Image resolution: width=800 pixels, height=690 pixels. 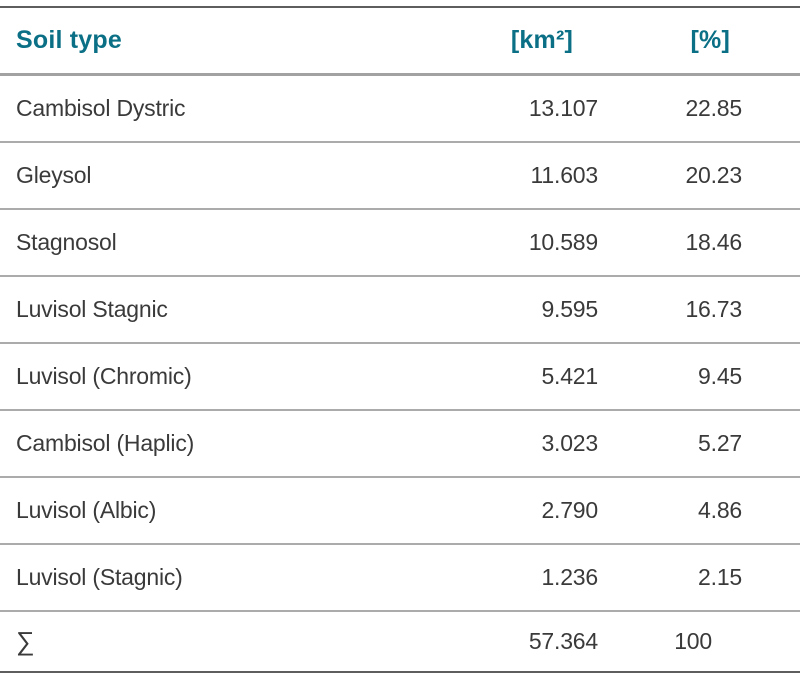 What do you see at coordinates (520, 511) in the screenshot?
I see `area-km2-cell: 2.790` at bounding box center [520, 511].